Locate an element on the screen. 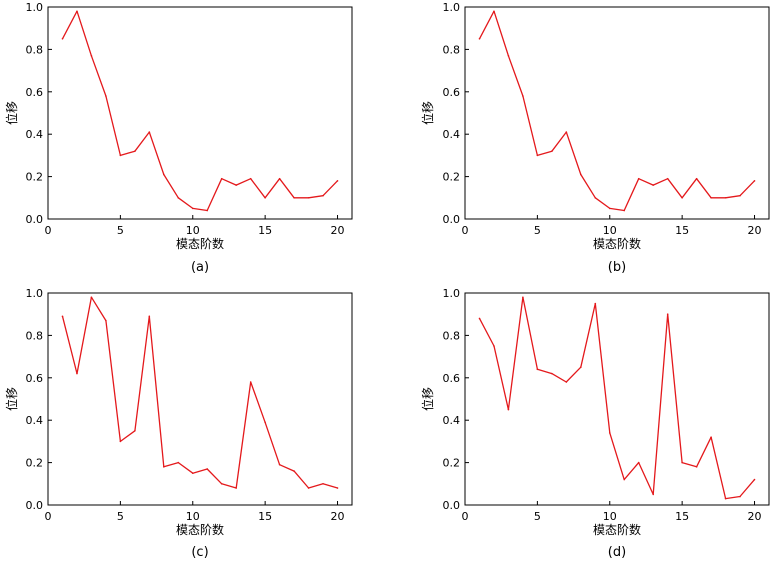 This screenshot has height=564, width=779. panel-caption: (d) is located at coordinates (617, 552).